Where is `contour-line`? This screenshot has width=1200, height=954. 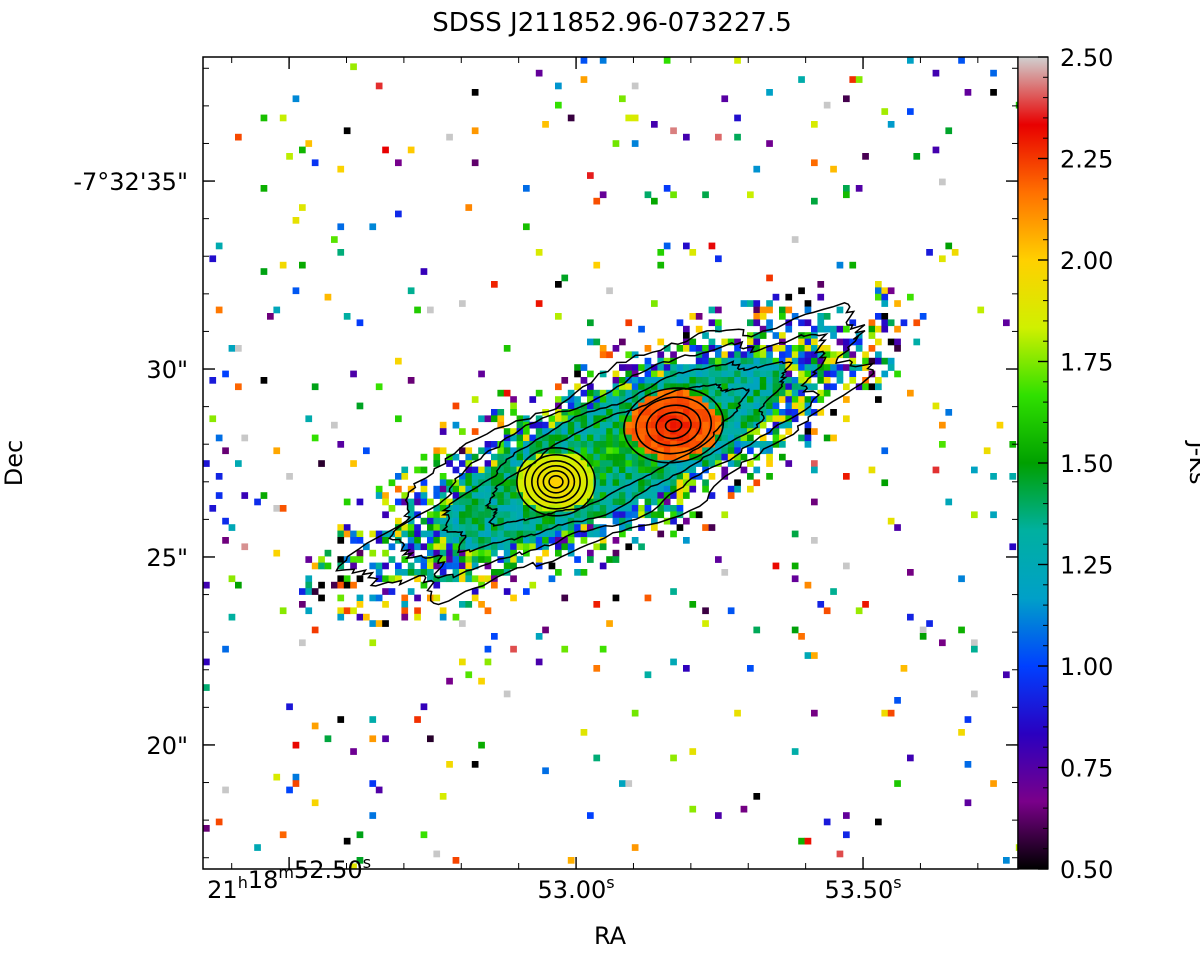
contour-line is located at coordinates (673, 425).